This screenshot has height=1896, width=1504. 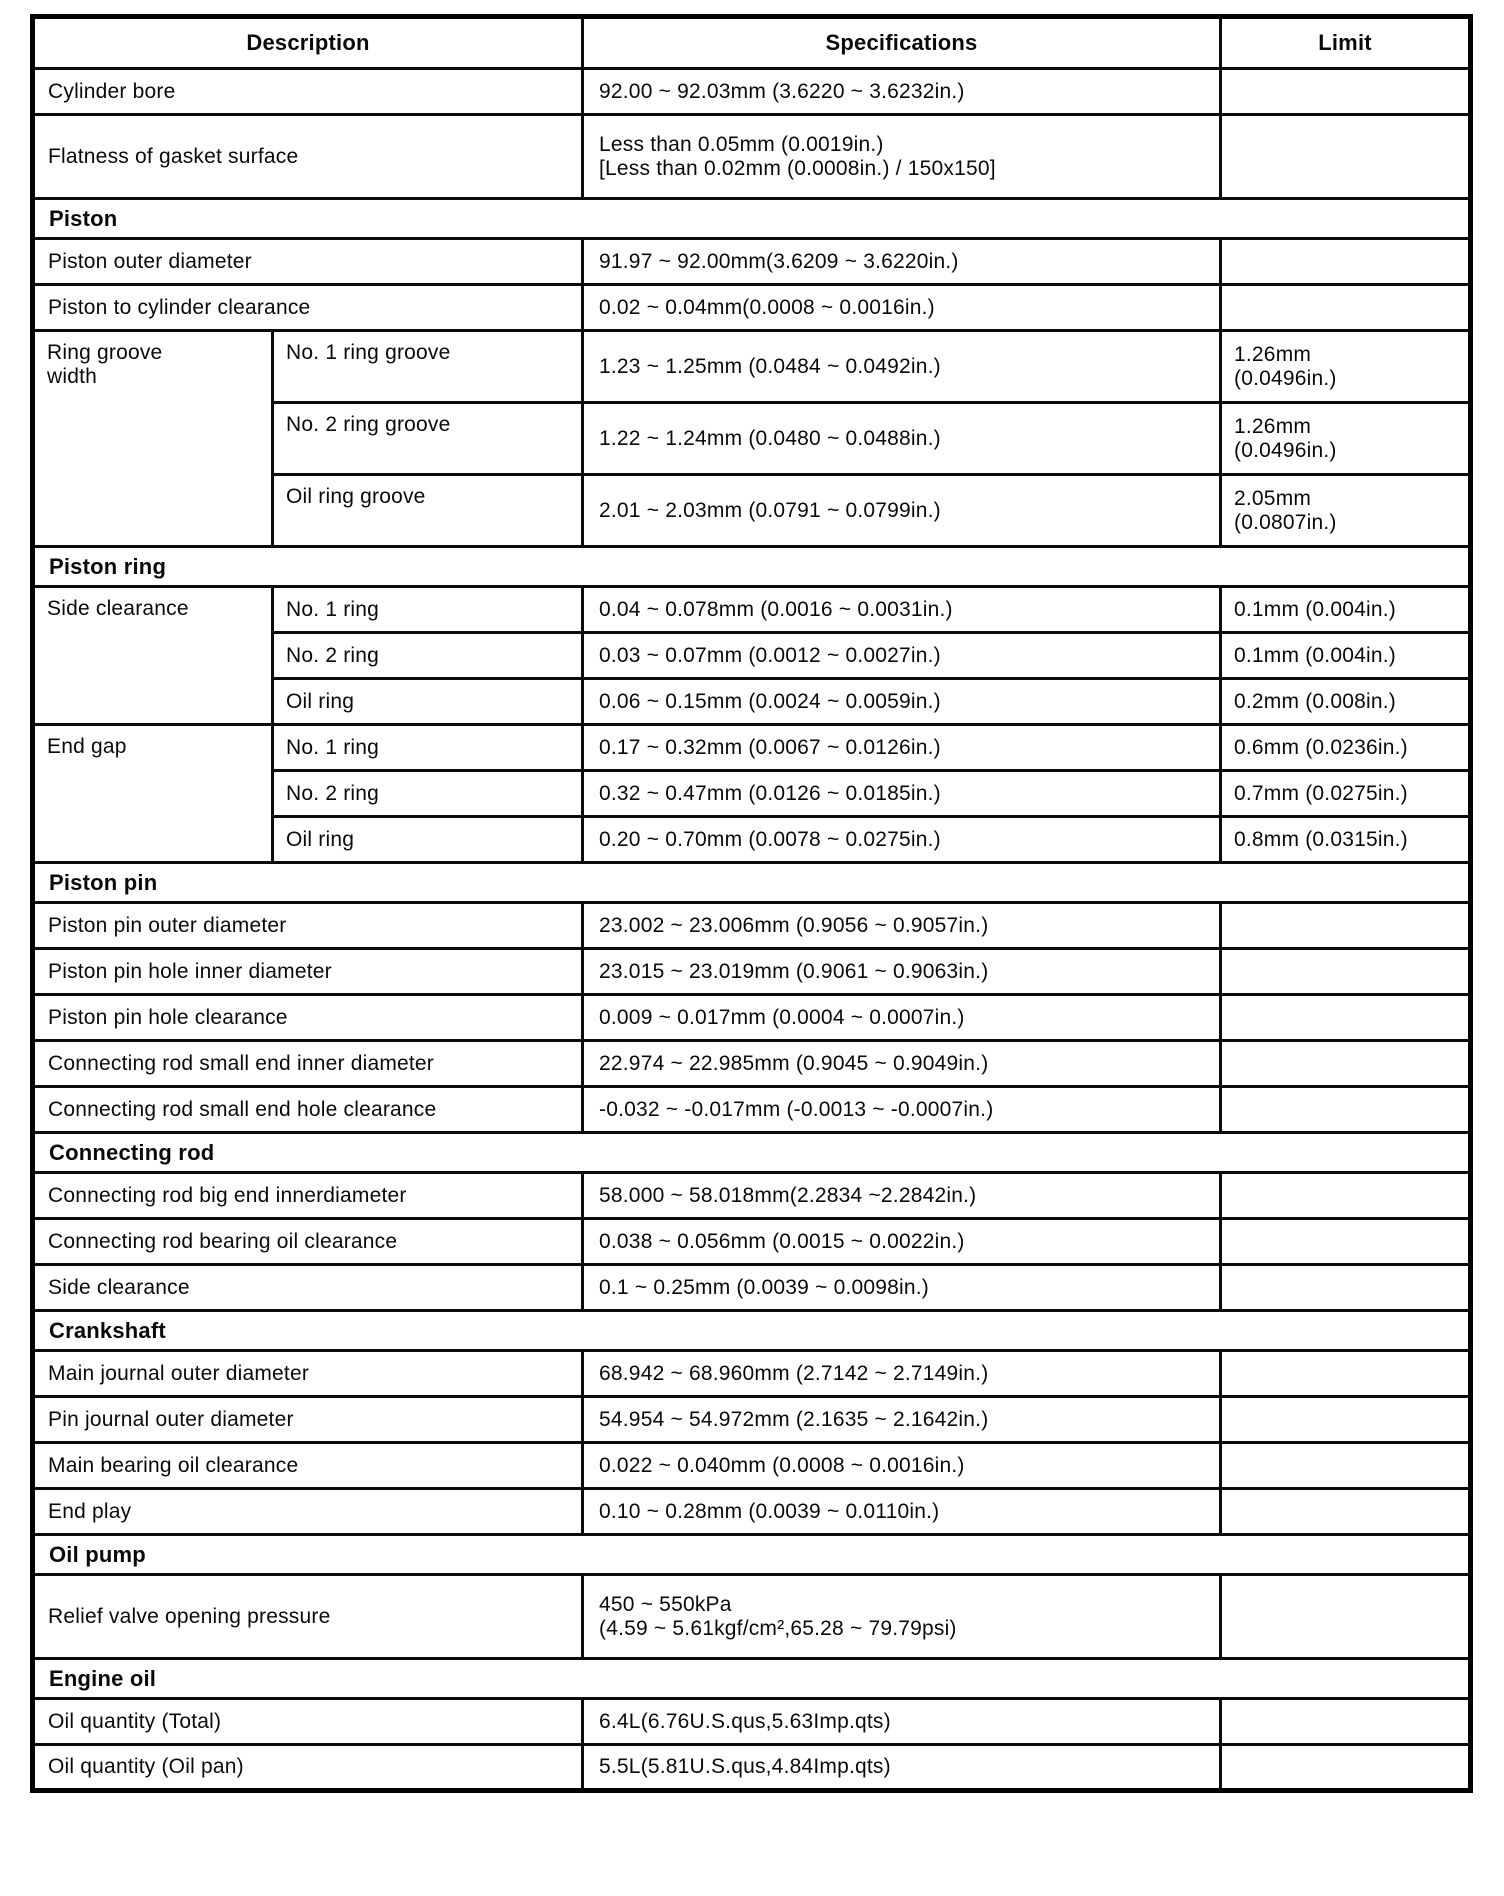 What do you see at coordinates (902, 1241) in the screenshot?
I see `row-specification: 0.038 ~ 0.056mm (0.0015 ~ 0.0022in.)` at bounding box center [902, 1241].